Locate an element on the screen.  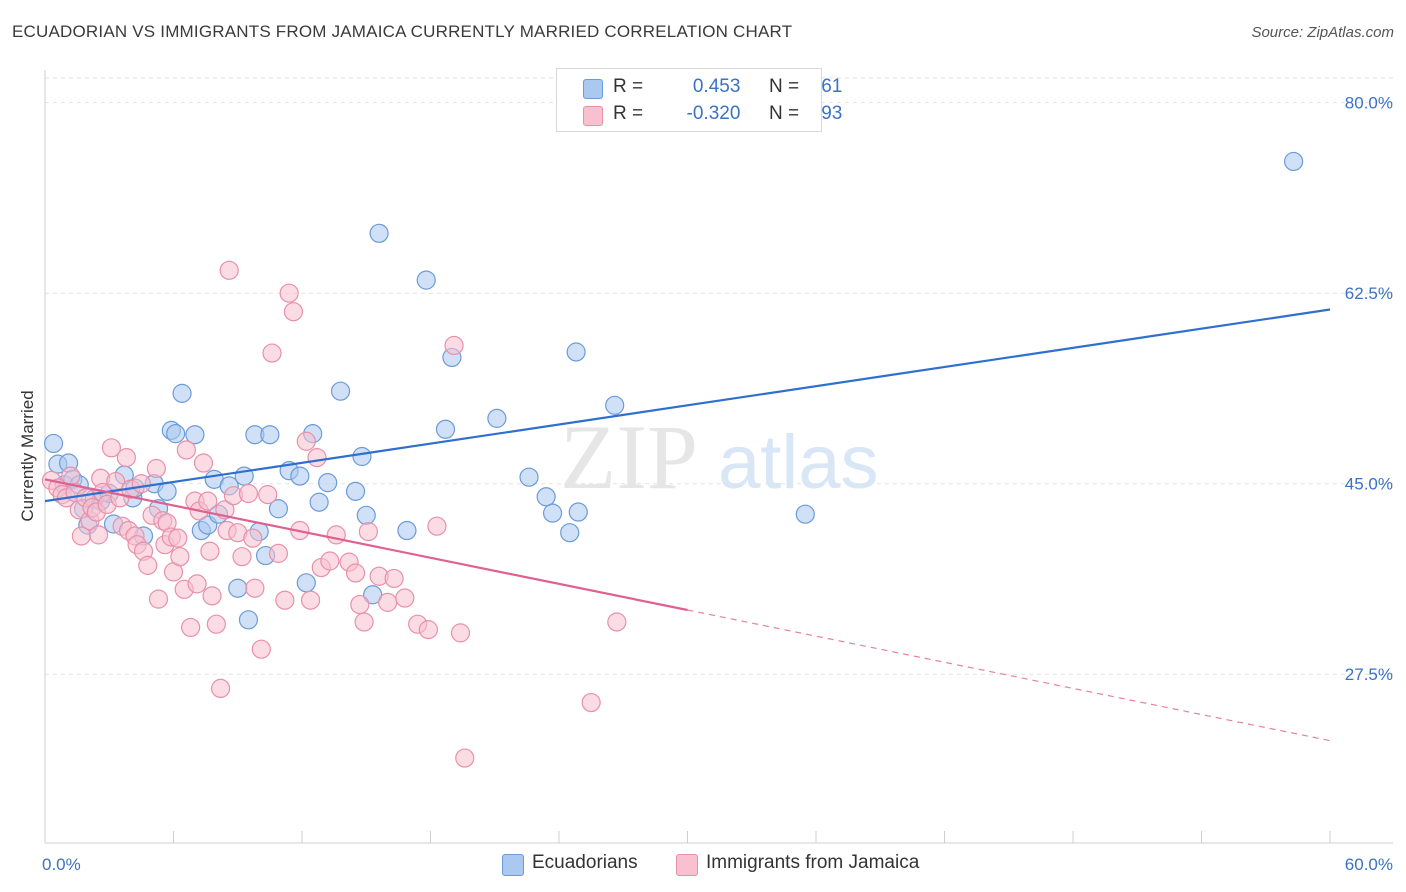
trend-line-jamaica is located at coordinates (366, 545).